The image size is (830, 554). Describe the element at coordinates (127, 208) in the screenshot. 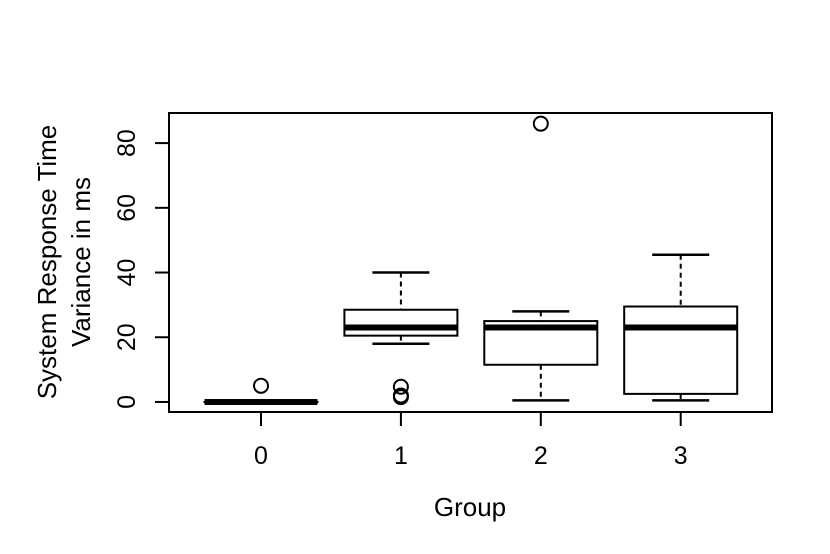

I see `y-tick-label: 60` at that location.